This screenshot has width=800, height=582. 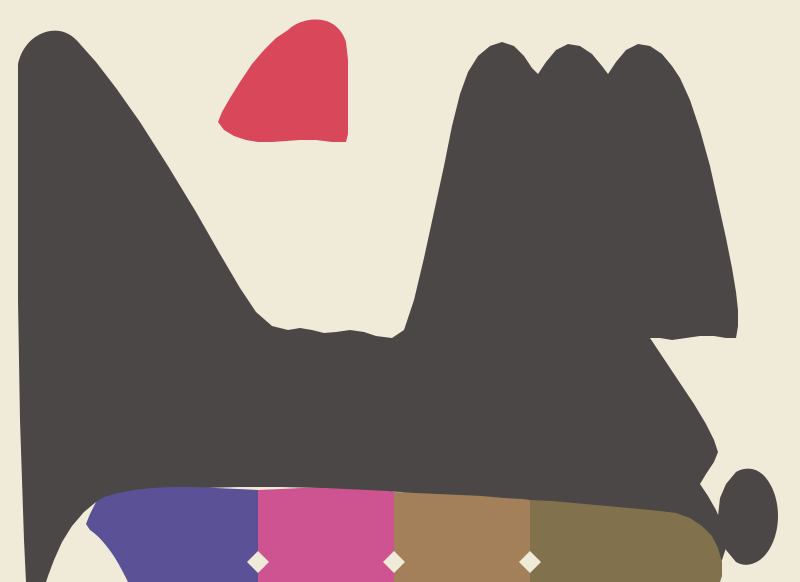 I want to click on series-f-band, so click(x=626, y=541).